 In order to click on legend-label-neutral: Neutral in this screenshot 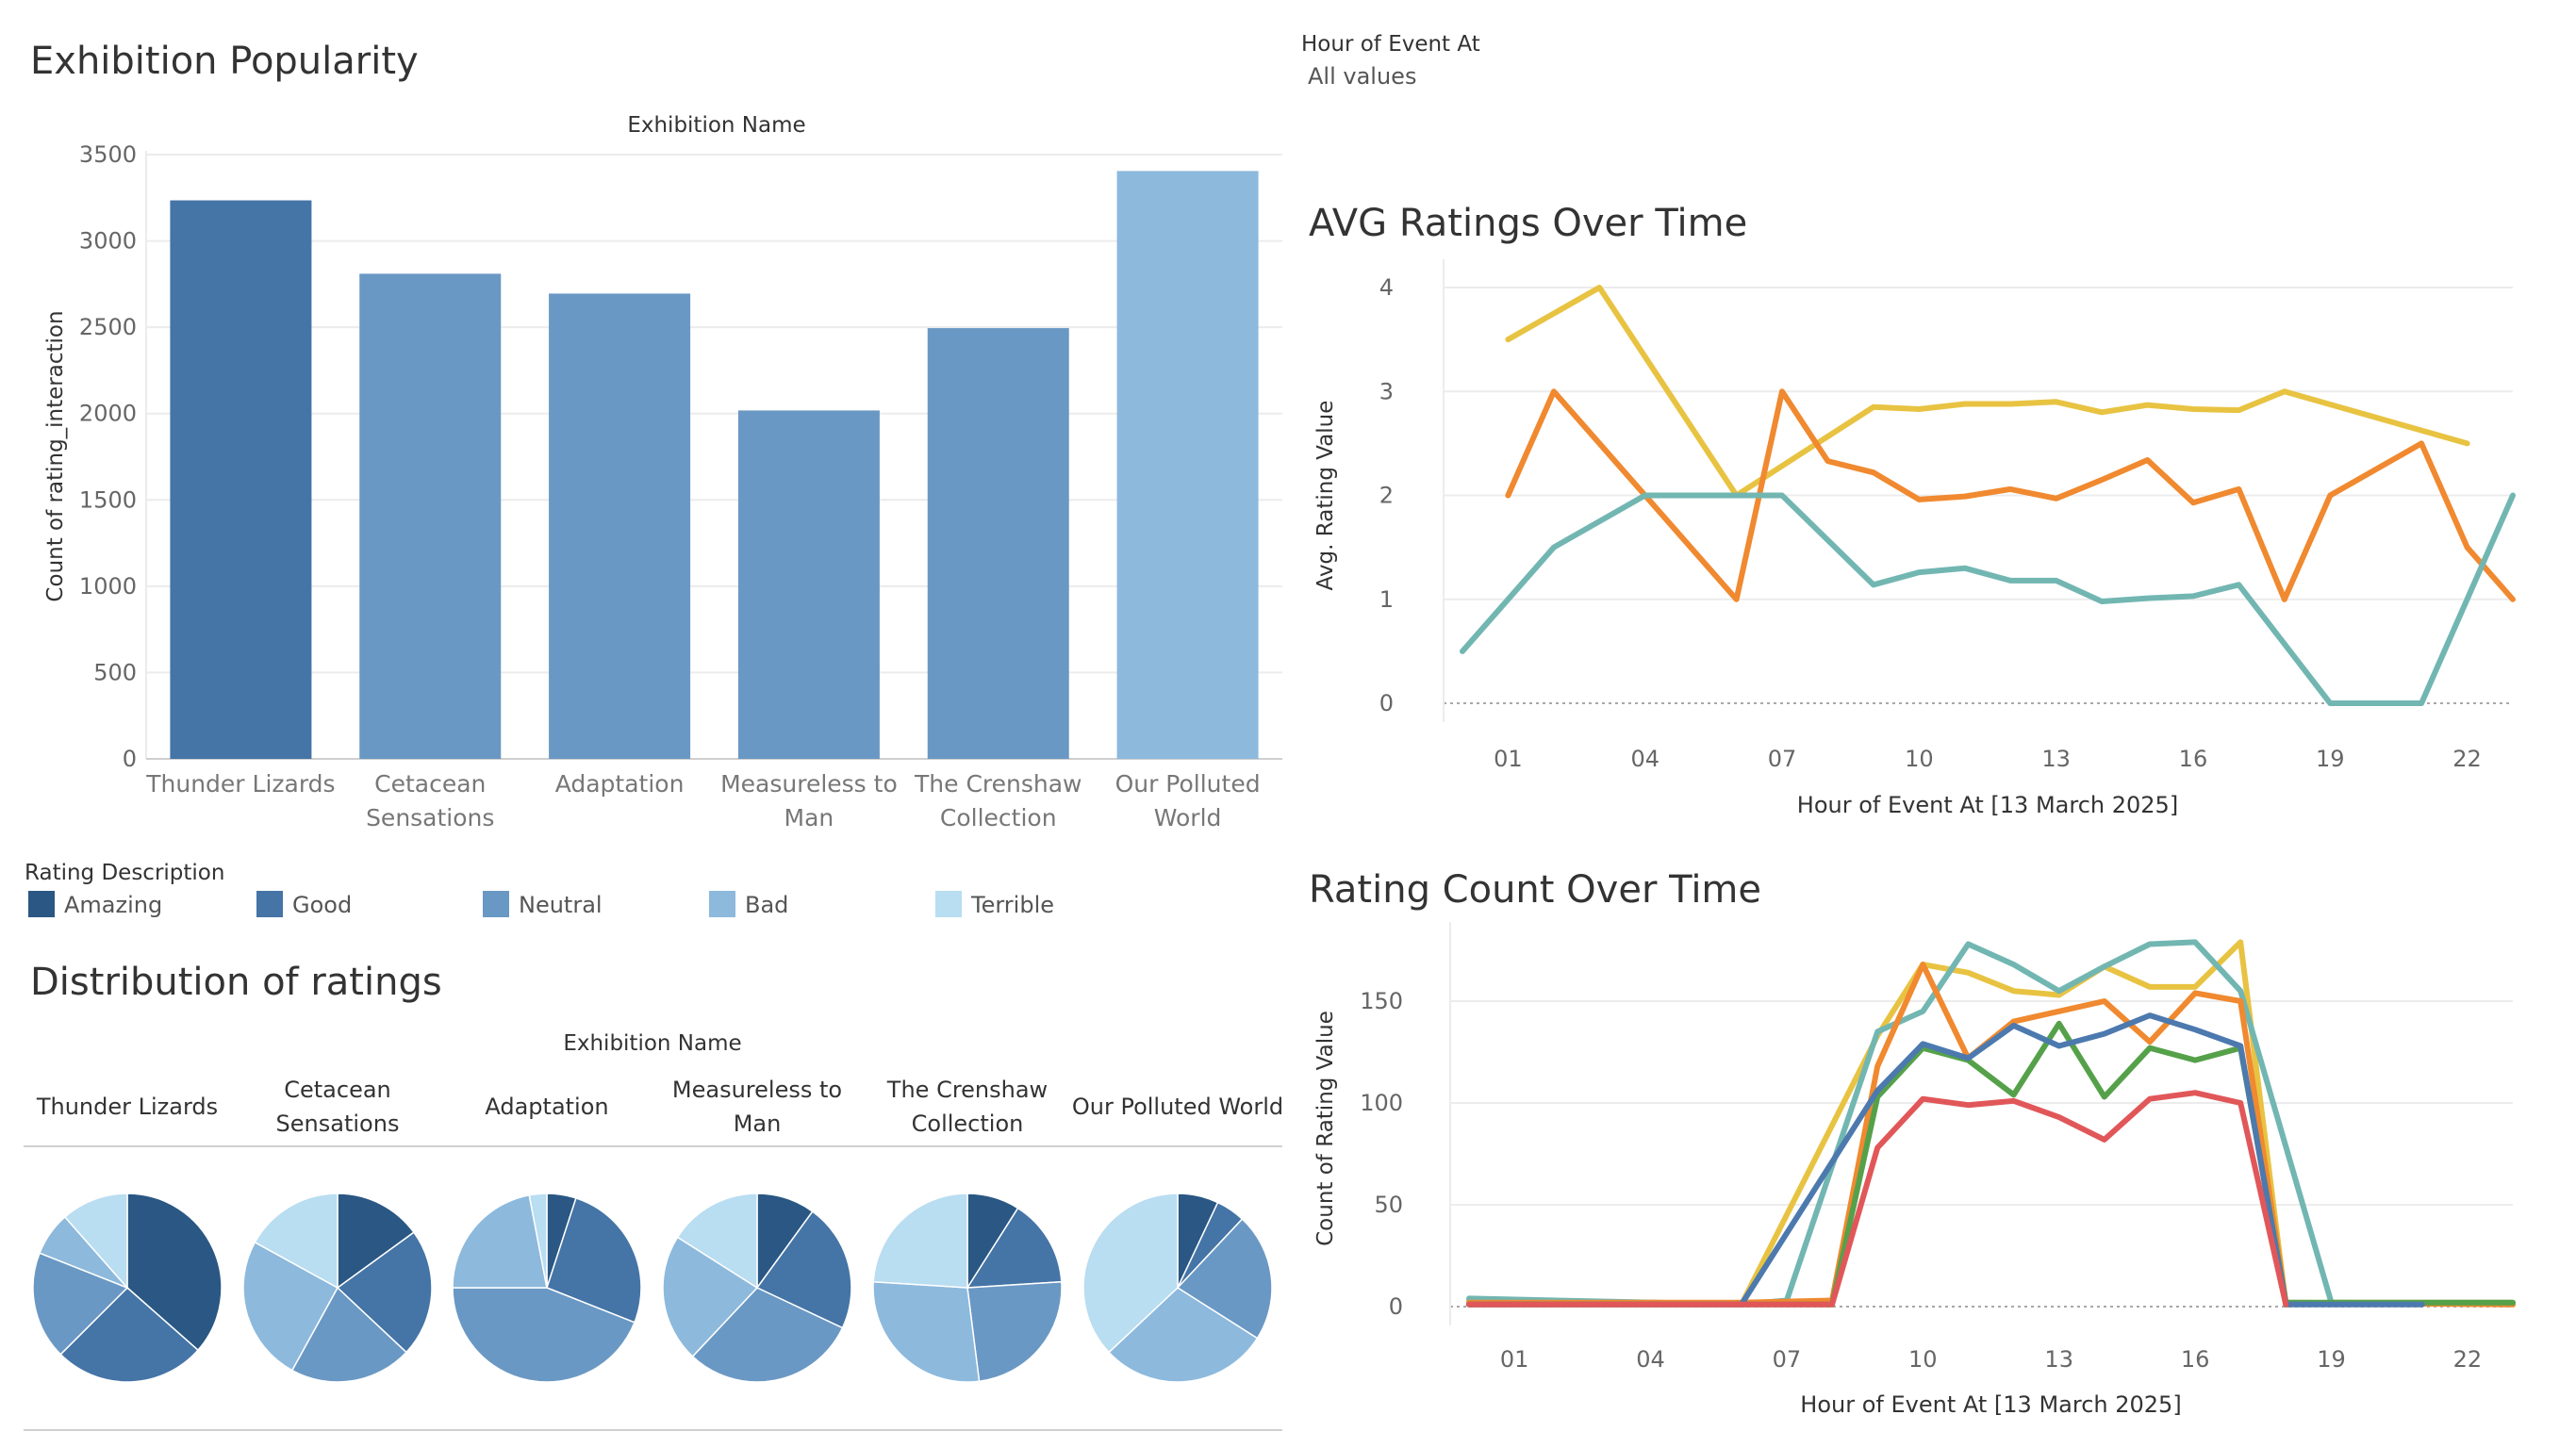, I will do `click(561, 905)`.